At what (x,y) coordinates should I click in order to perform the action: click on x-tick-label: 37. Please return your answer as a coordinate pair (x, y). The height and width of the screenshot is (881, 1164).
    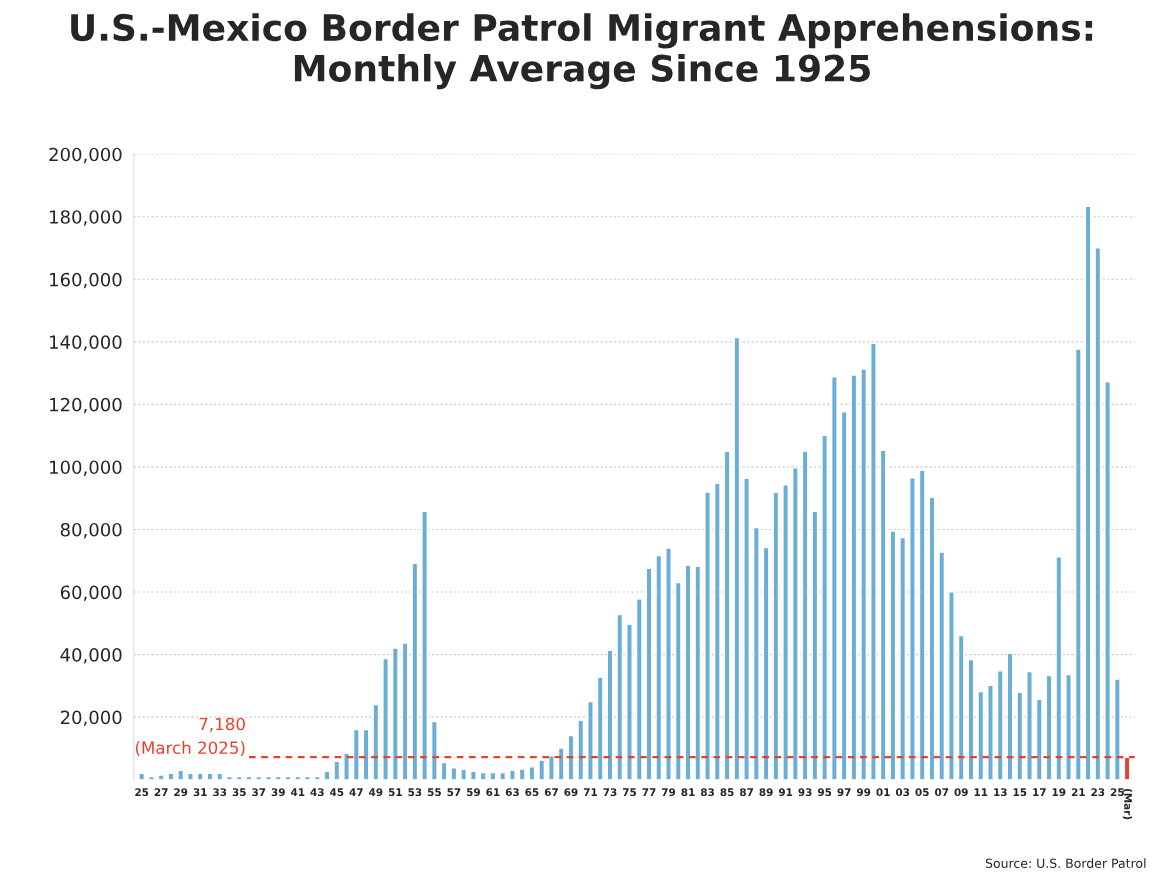
    Looking at the image, I should click on (259, 792).